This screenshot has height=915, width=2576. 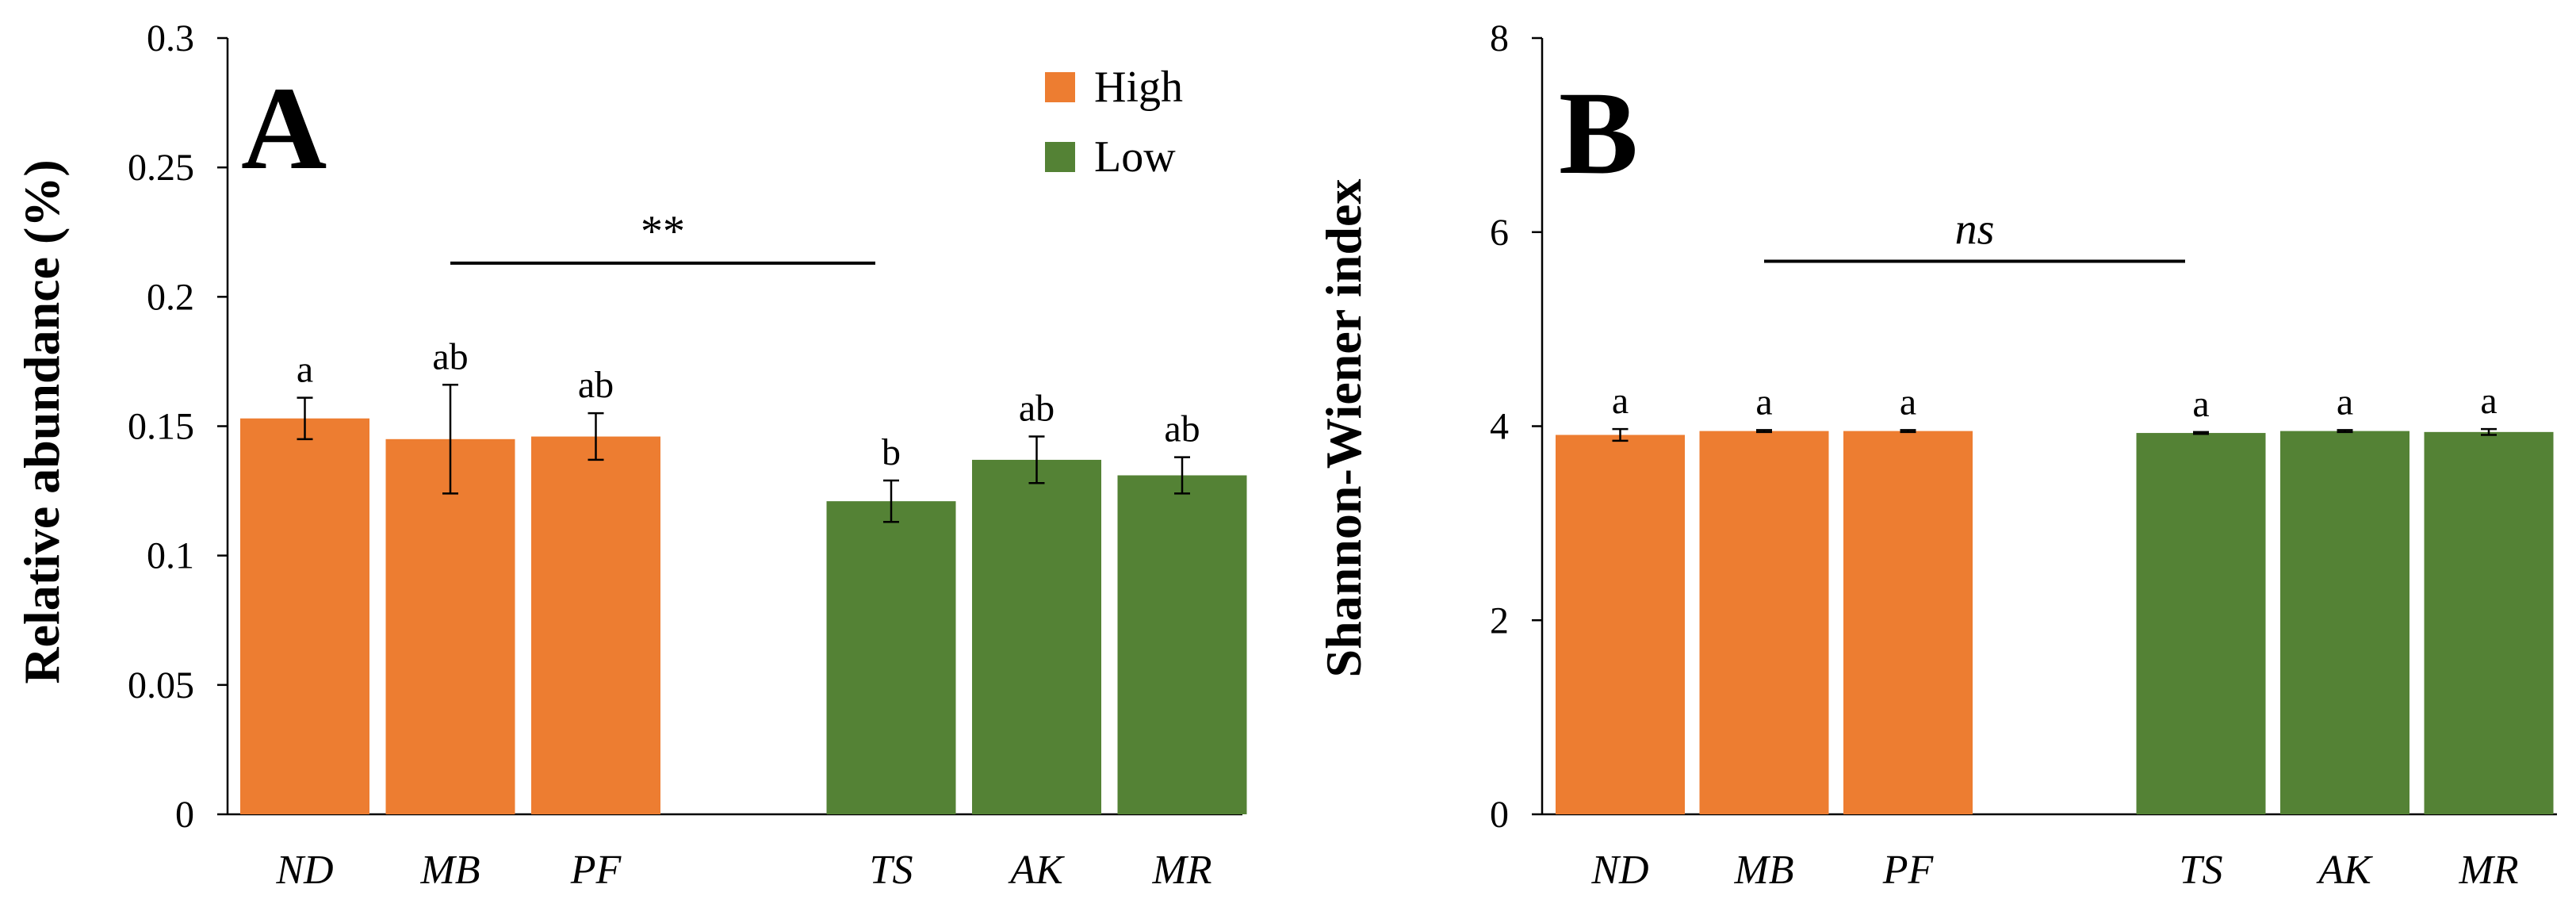 I want to click on x-tick-label-a-mb: MB, so click(x=449, y=870).